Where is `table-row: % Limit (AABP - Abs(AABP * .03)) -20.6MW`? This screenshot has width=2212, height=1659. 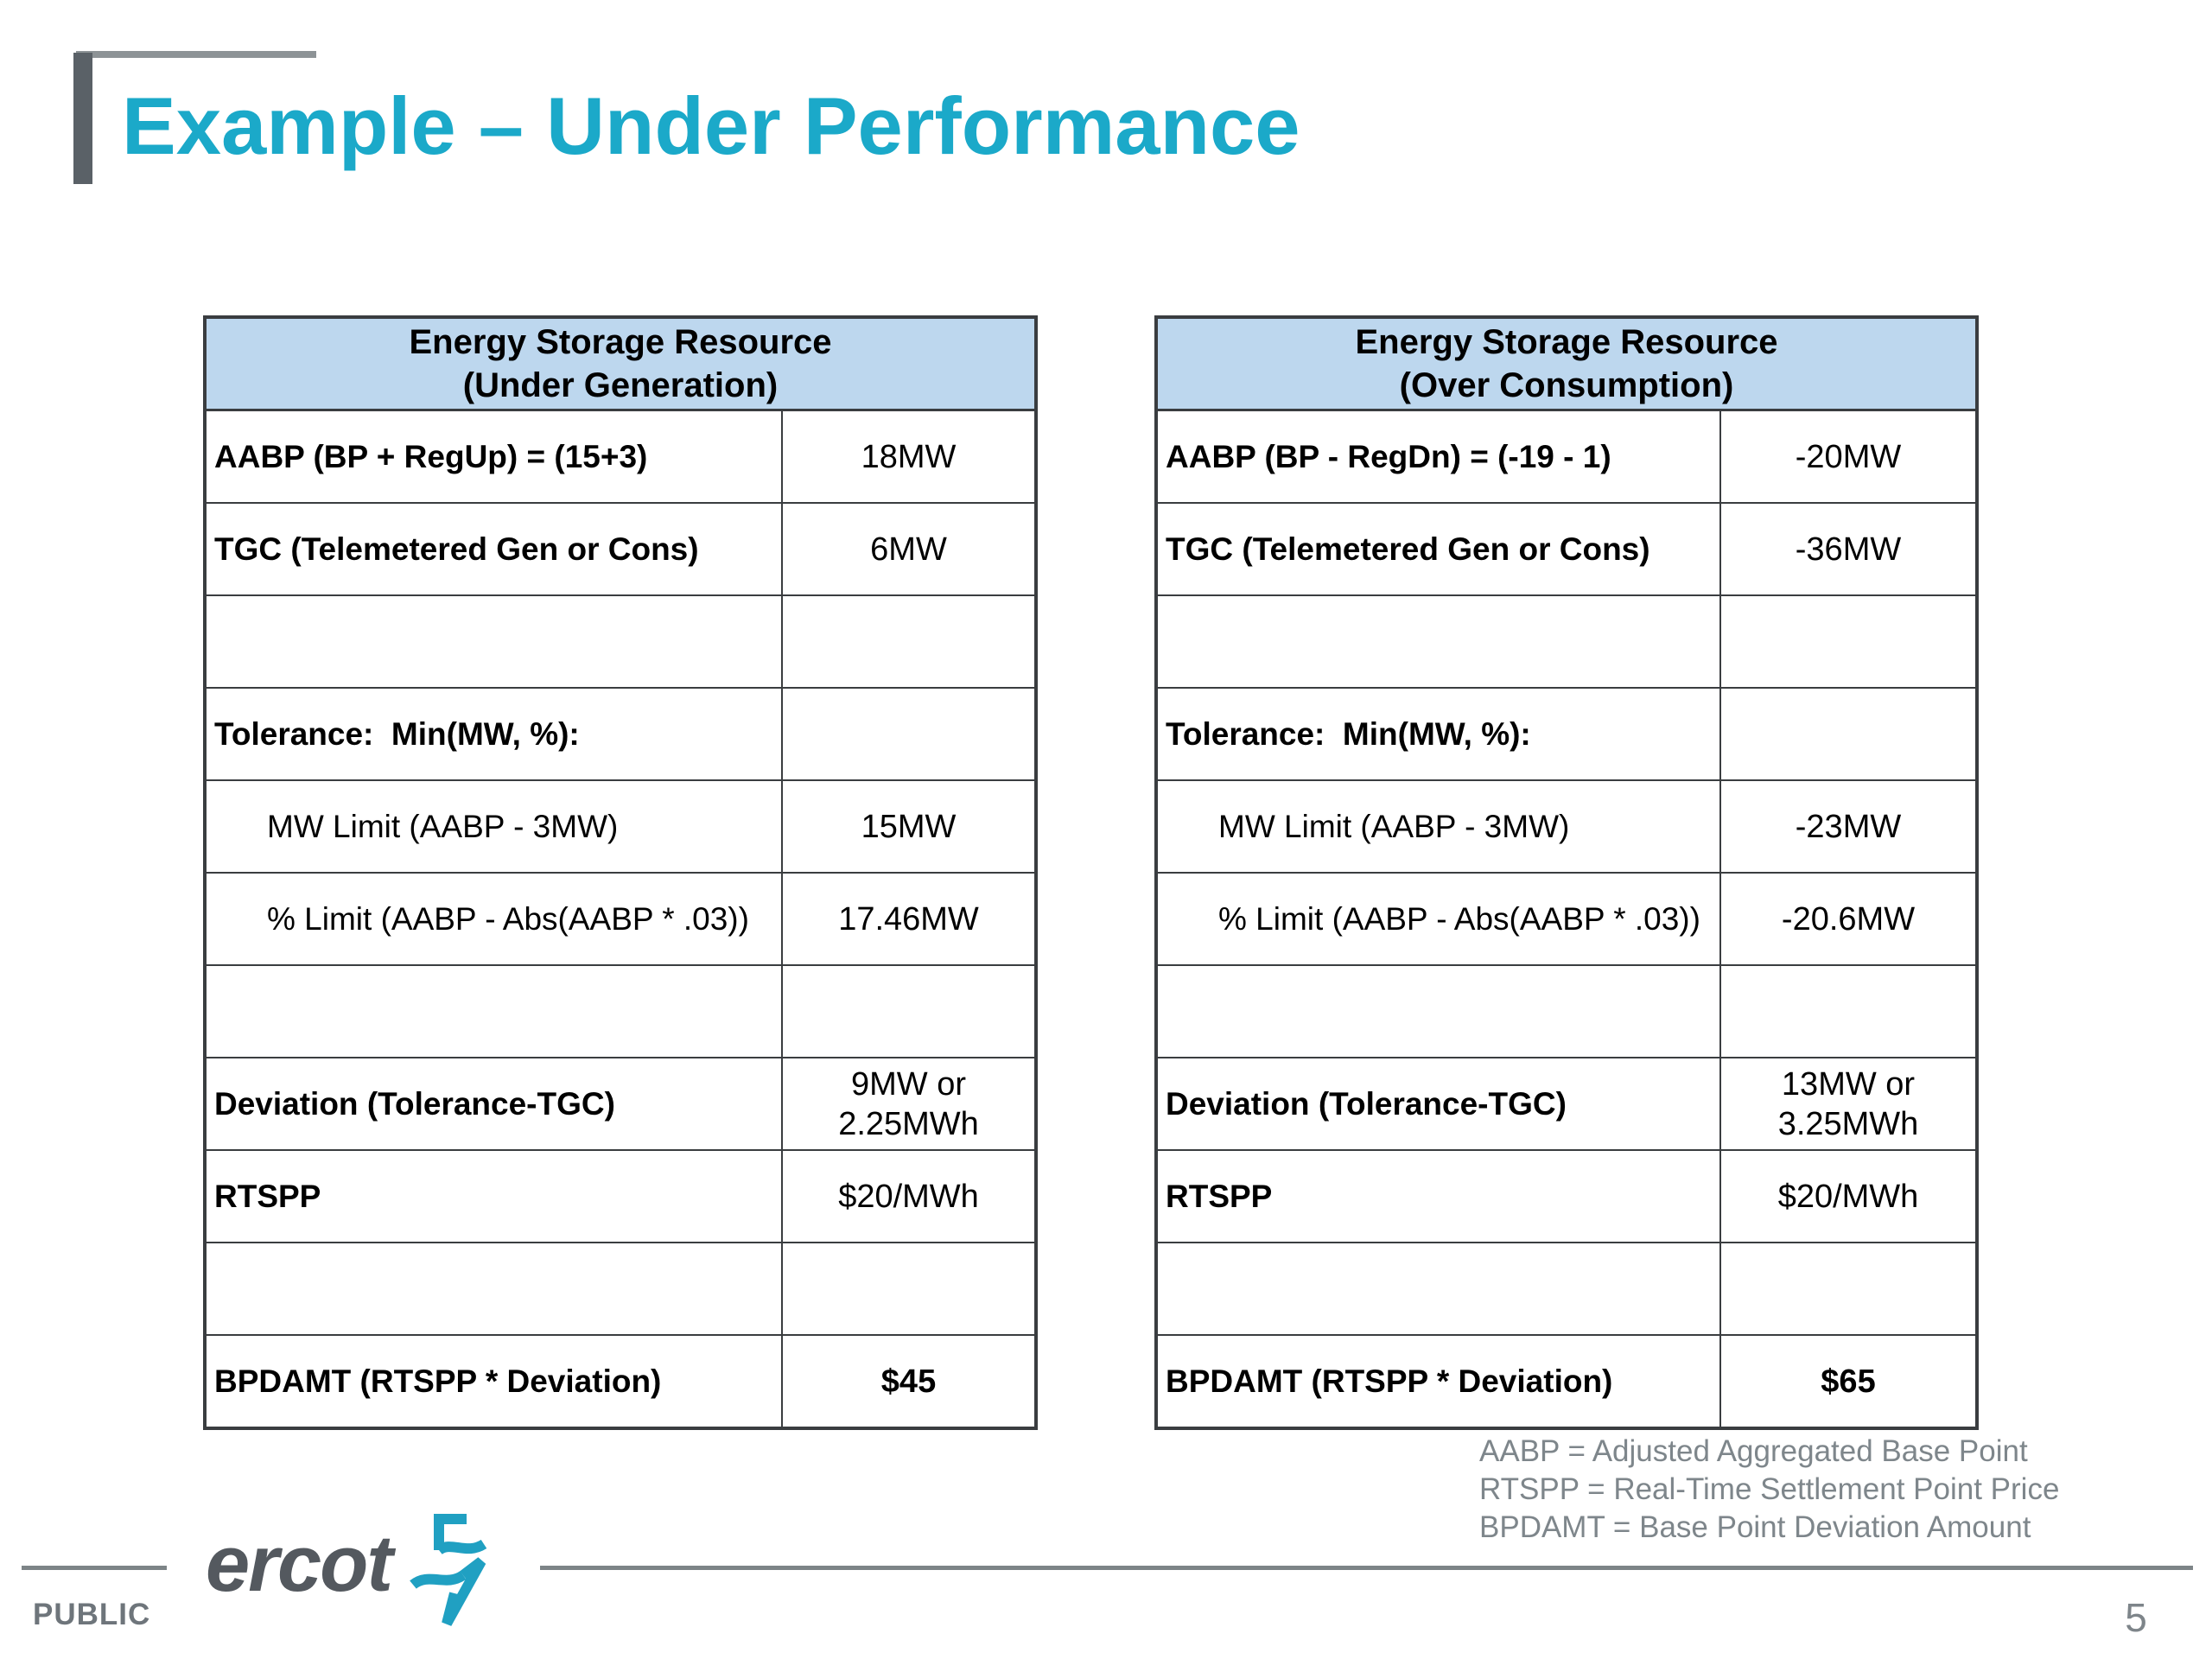
table-row: % Limit (AABP - Abs(AABP * .03)) -20.6MW is located at coordinates (1566, 919).